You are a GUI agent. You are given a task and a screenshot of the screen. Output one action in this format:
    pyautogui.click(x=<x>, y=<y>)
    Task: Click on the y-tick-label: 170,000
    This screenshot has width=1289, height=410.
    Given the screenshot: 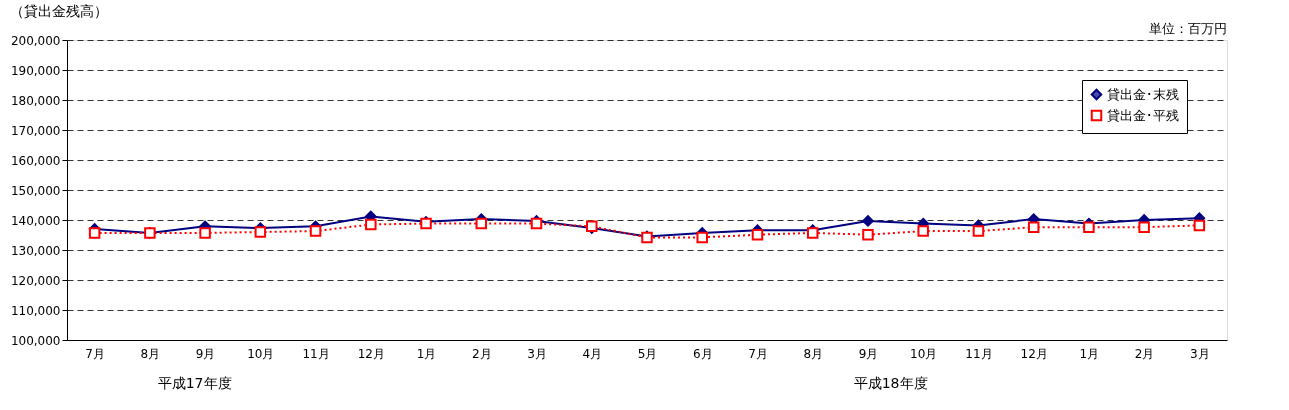 What is the action you would take?
    pyautogui.click(x=35, y=130)
    